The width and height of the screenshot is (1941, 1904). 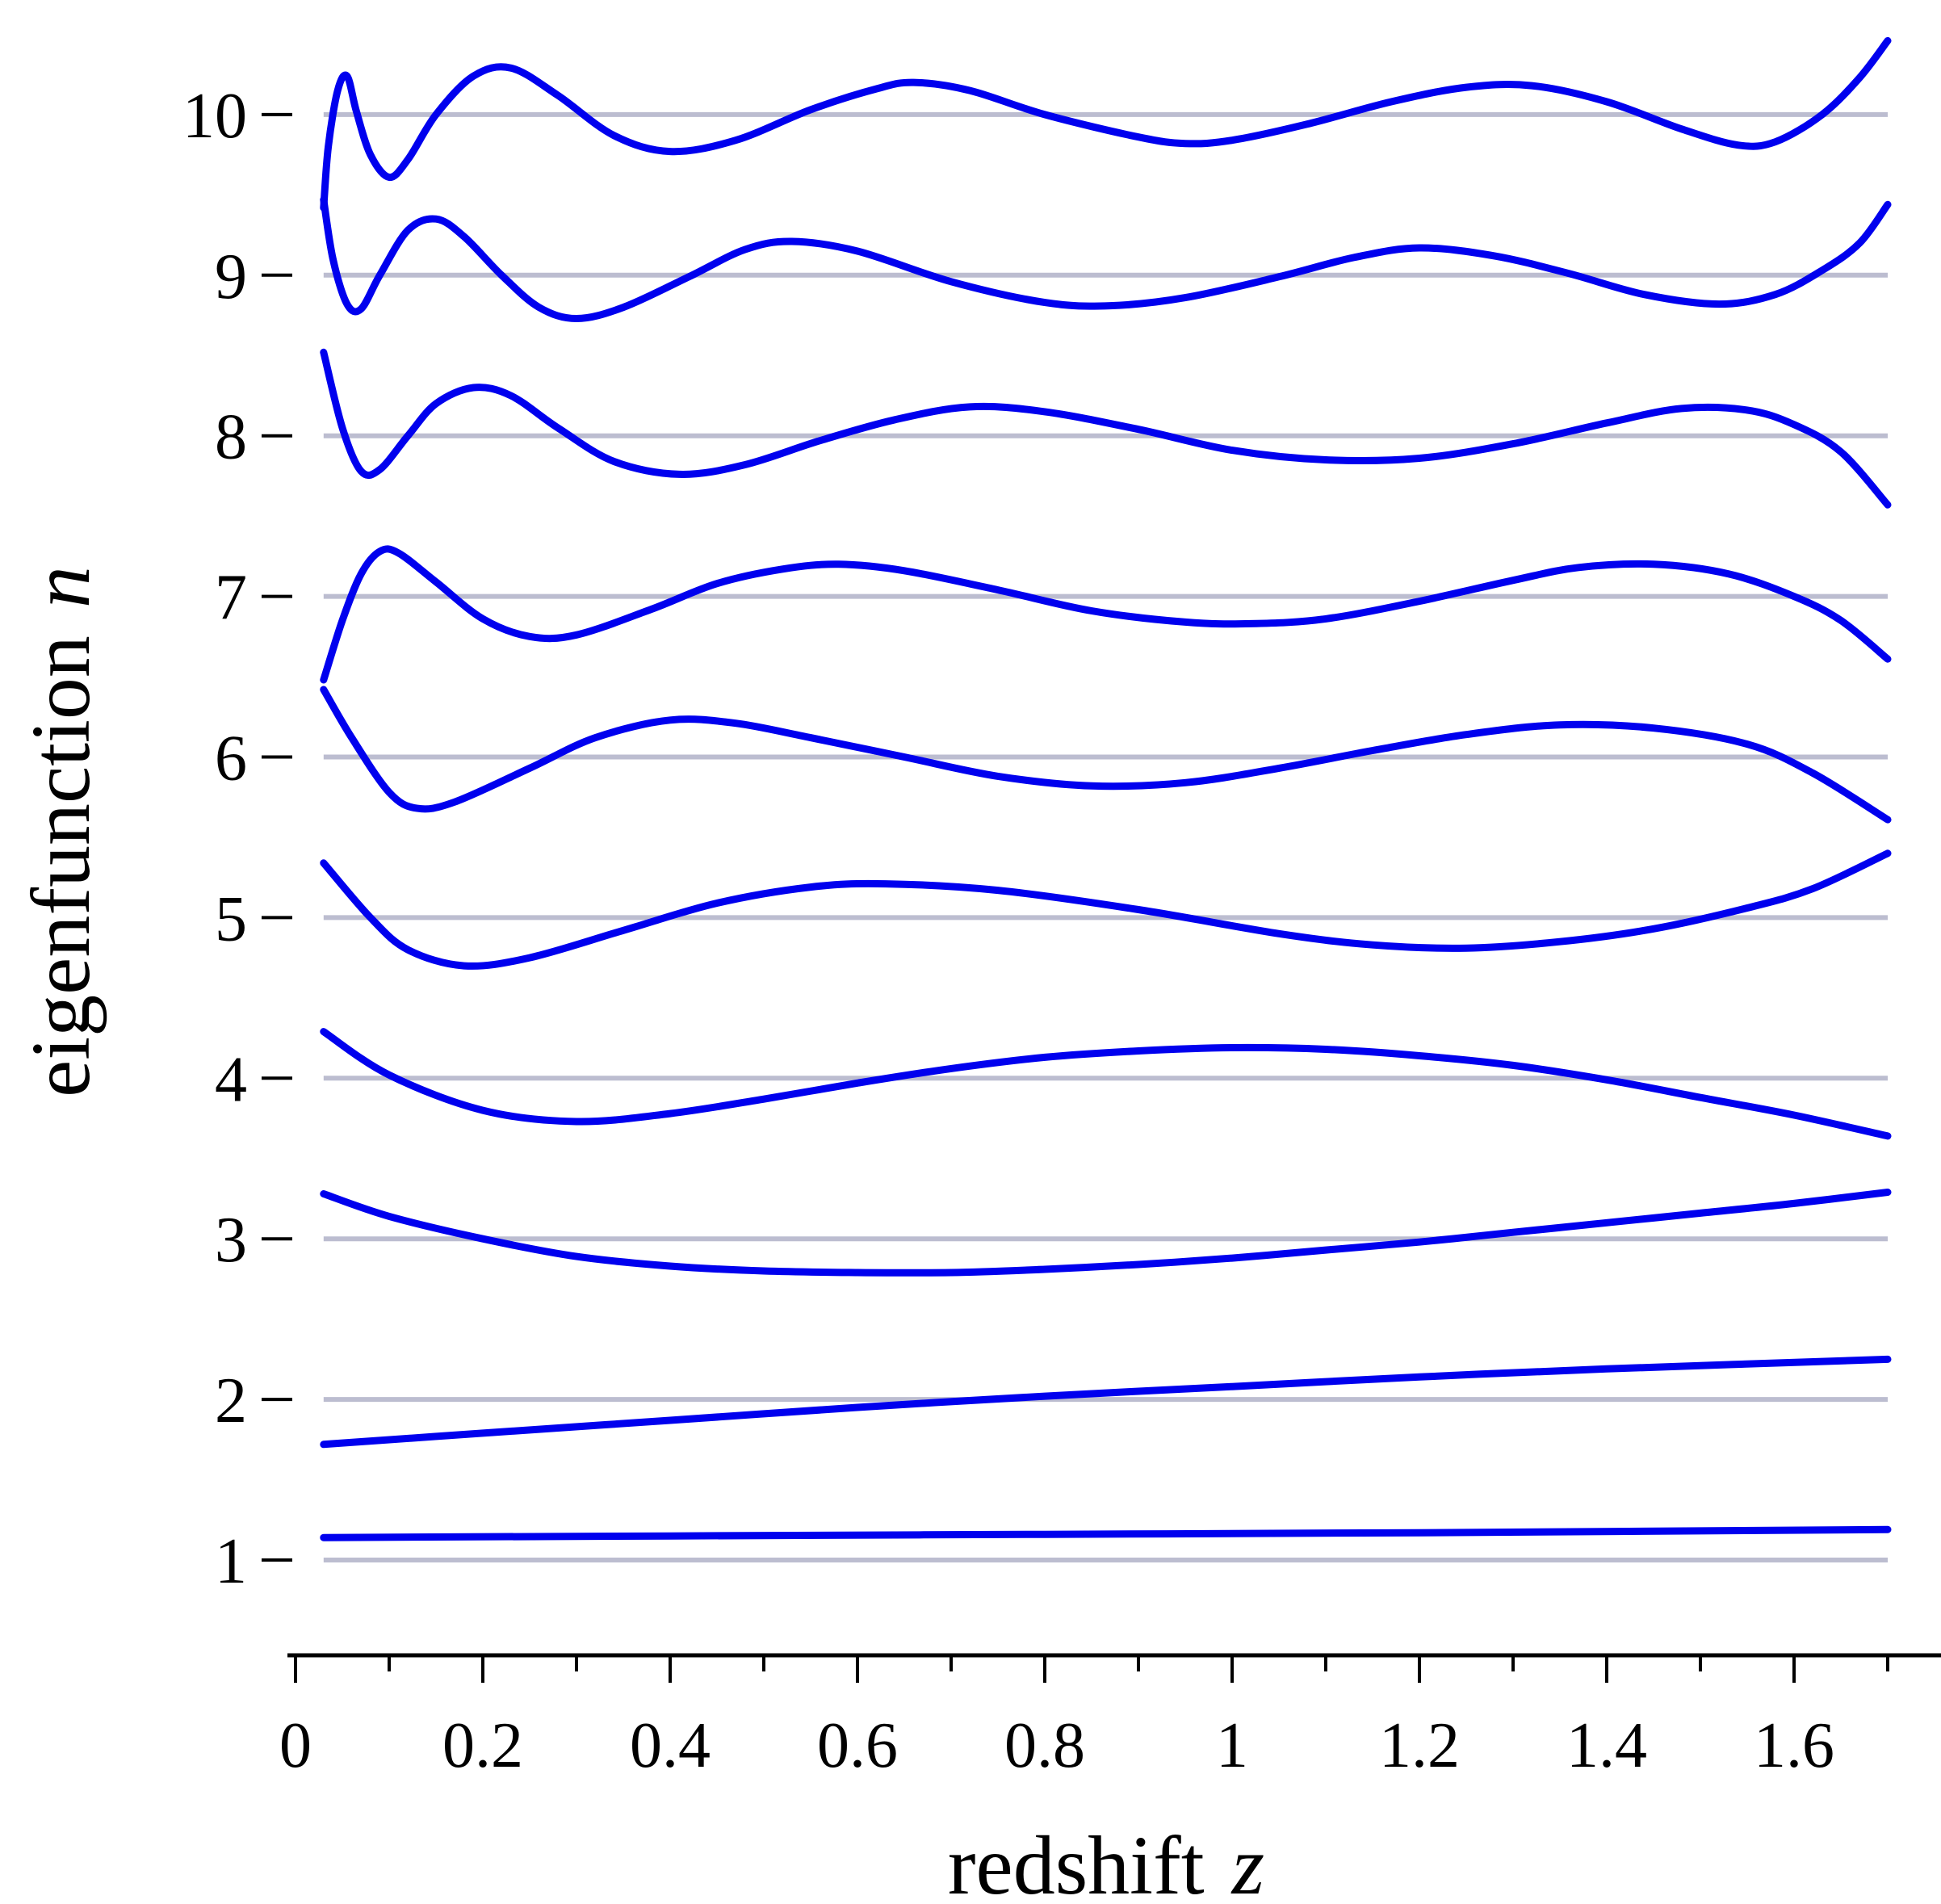 What do you see at coordinates (1794, 1745) in the screenshot?
I see `x-tick-label: 1.6` at bounding box center [1794, 1745].